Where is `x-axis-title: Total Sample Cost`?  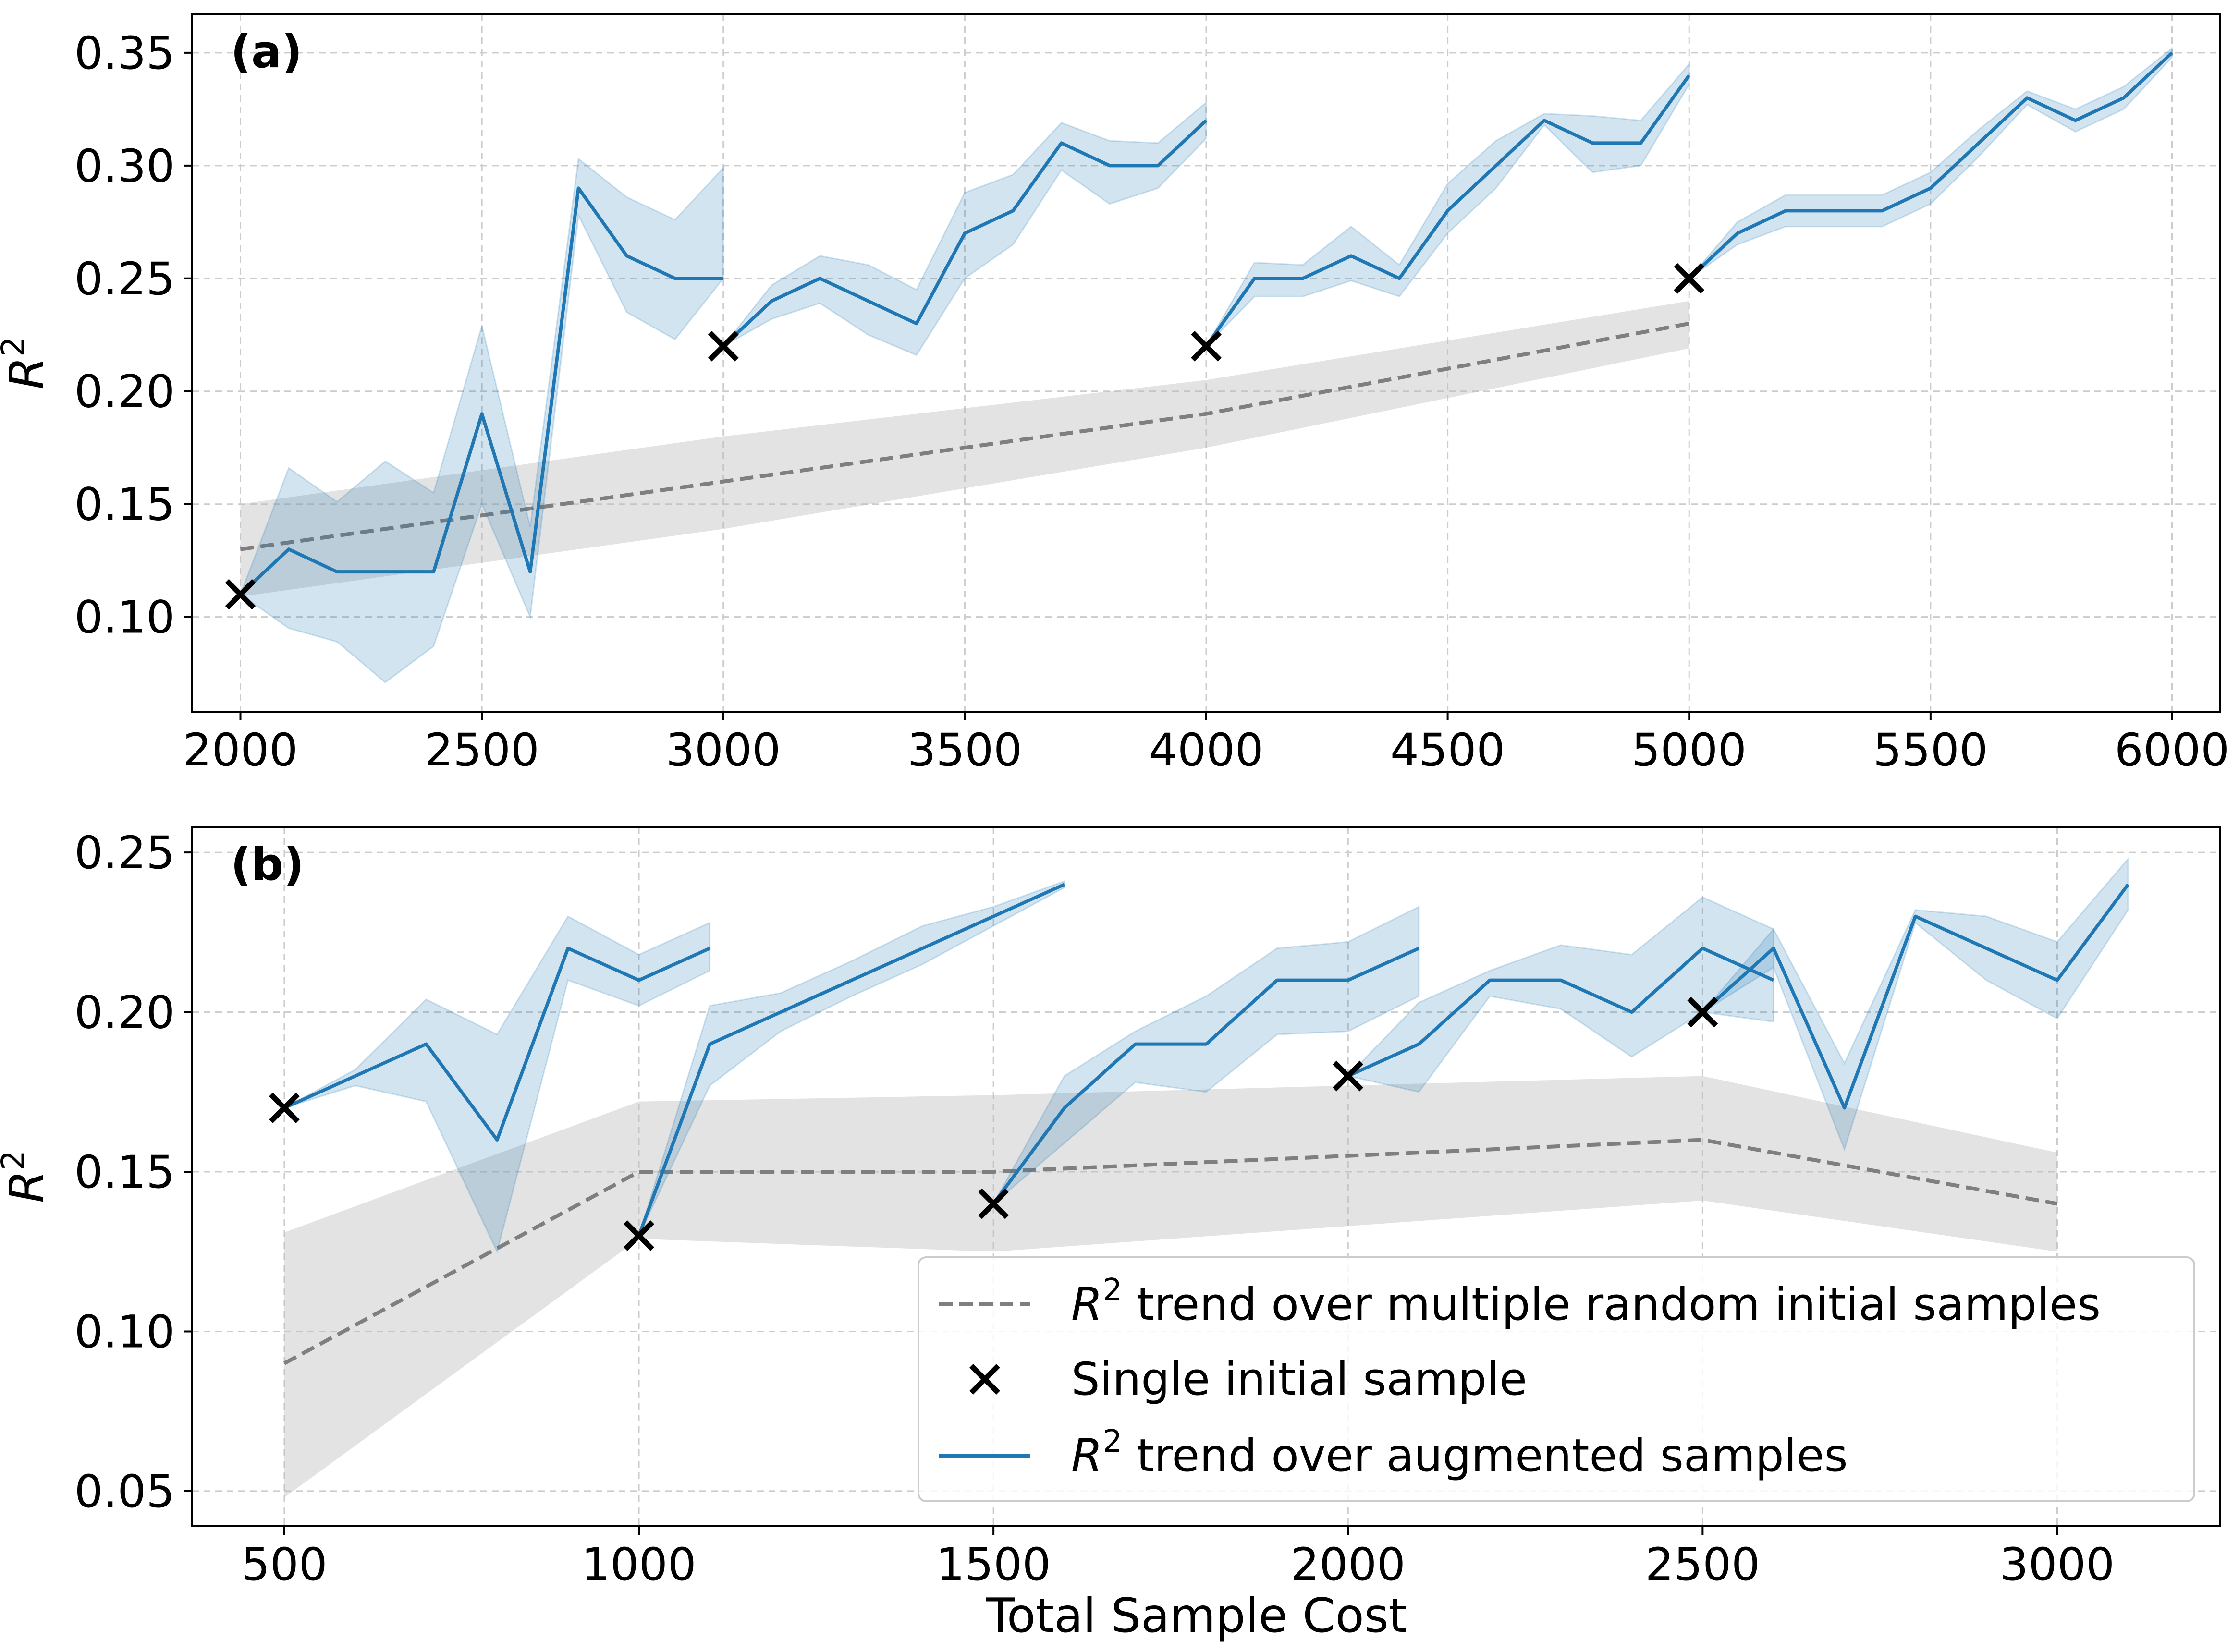 x-axis-title: Total Sample Cost is located at coordinates (1196, 1616).